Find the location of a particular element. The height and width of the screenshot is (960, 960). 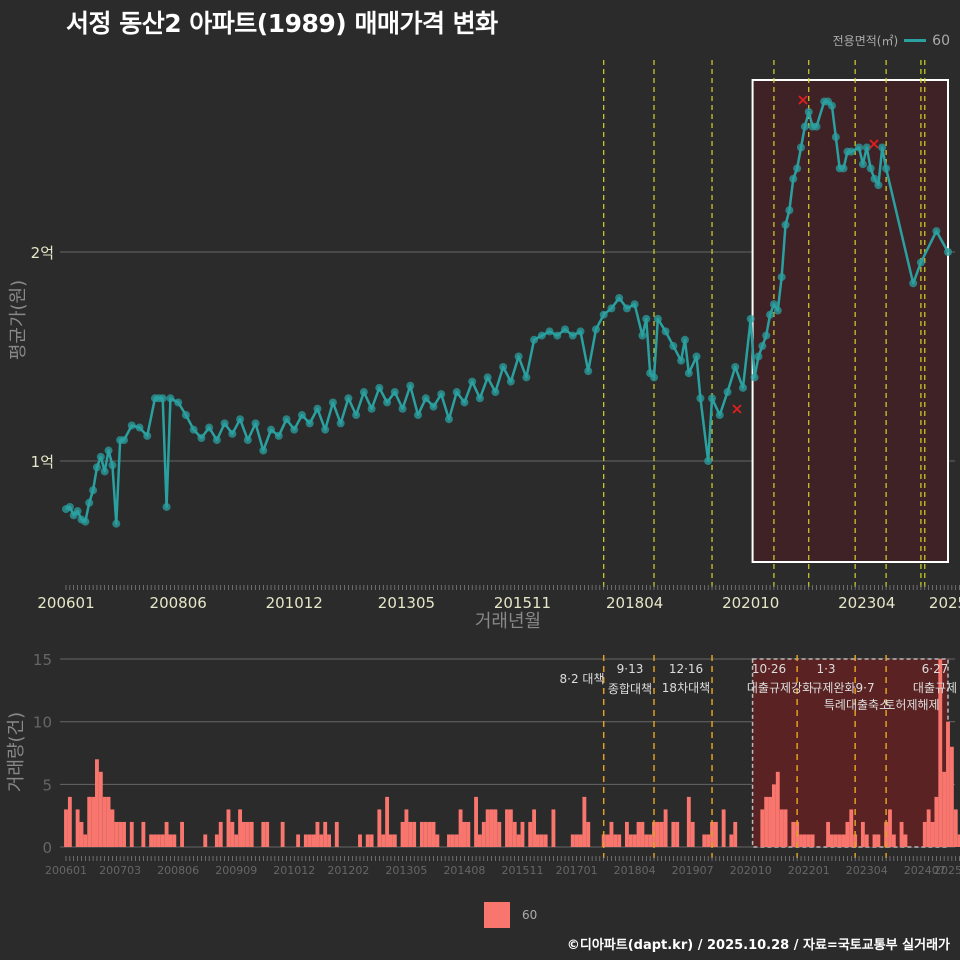

y-tick-label: 15 is located at coordinates (42, 660).